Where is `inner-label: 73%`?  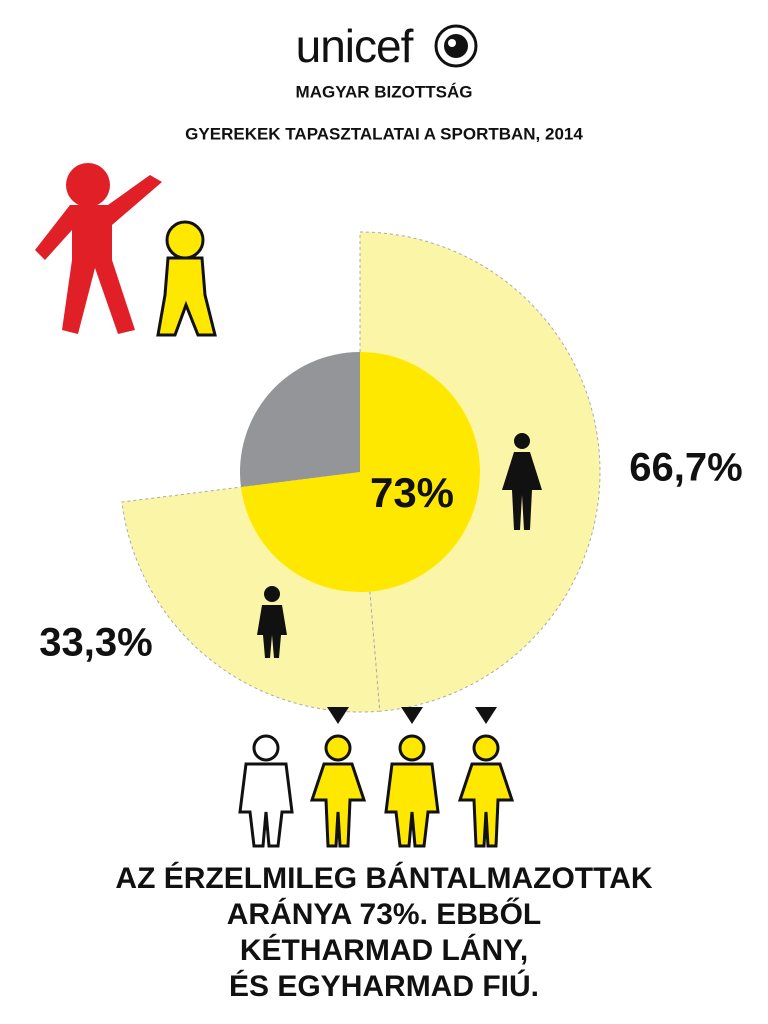 inner-label: 73% is located at coordinates (412, 492).